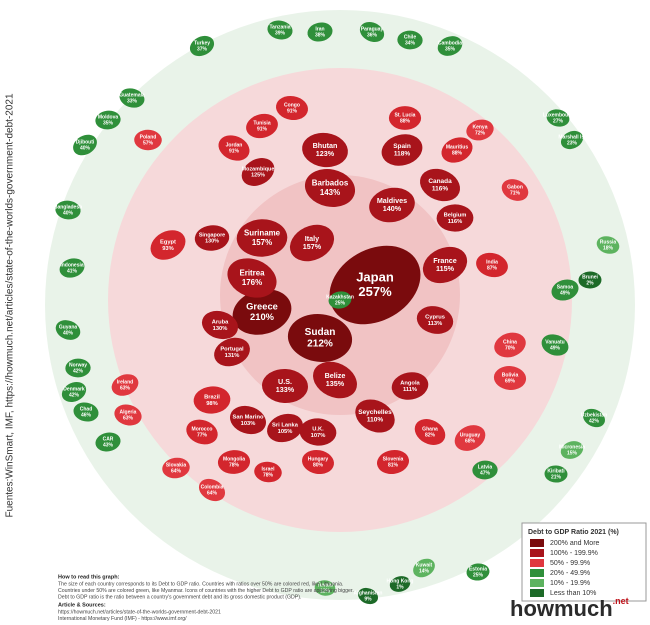 The width and height of the screenshot is (650, 625). What do you see at coordinates (440, 181) in the screenshot?
I see `country-name: Canada` at bounding box center [440, 181].